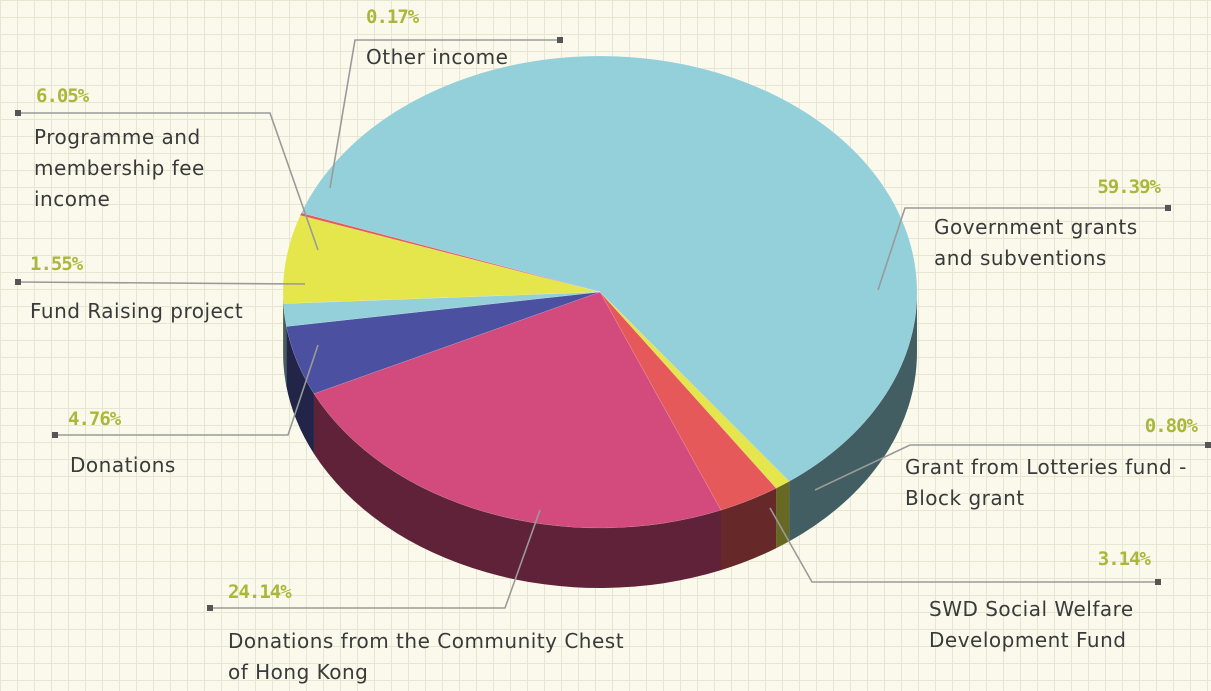  What do you see at coordinates (1171, 426) in the screenshot?
I see `value-label: 0.80%` at bounding box center [1171, 426].